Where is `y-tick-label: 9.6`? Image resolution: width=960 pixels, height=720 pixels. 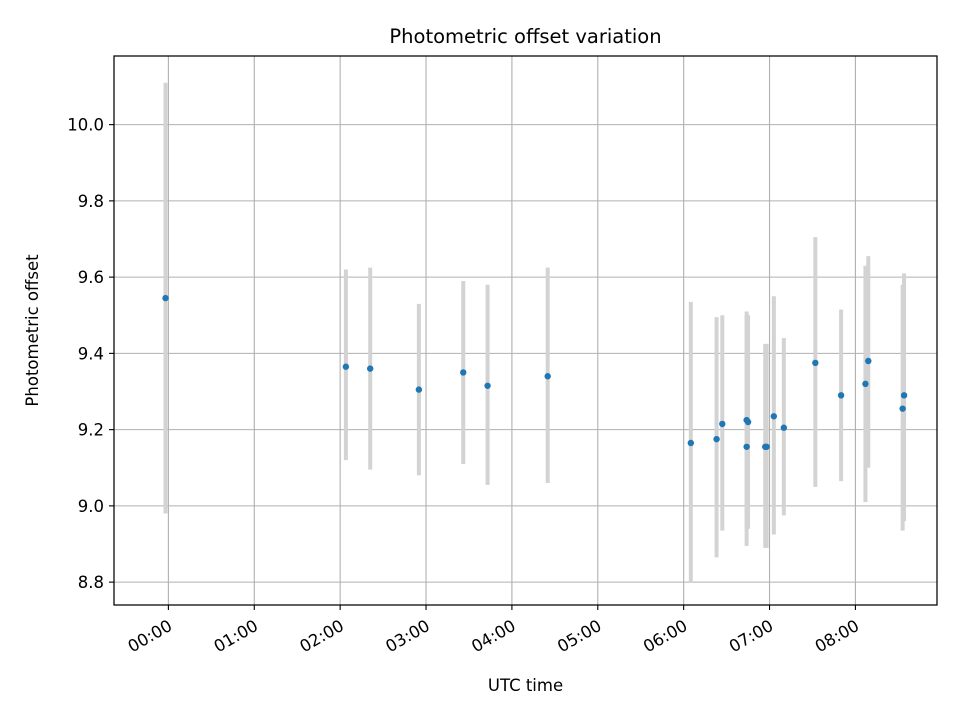 y-tick-label: 9.6 is located at coordinates (91, 277).